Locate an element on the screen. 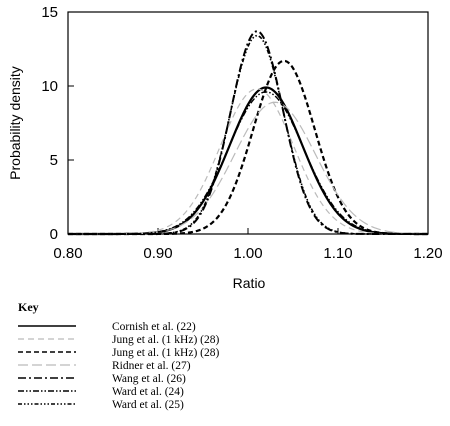 This screenshot has height=426, width=450. y-tick-label: 0 is located at coordinates (54, 234).